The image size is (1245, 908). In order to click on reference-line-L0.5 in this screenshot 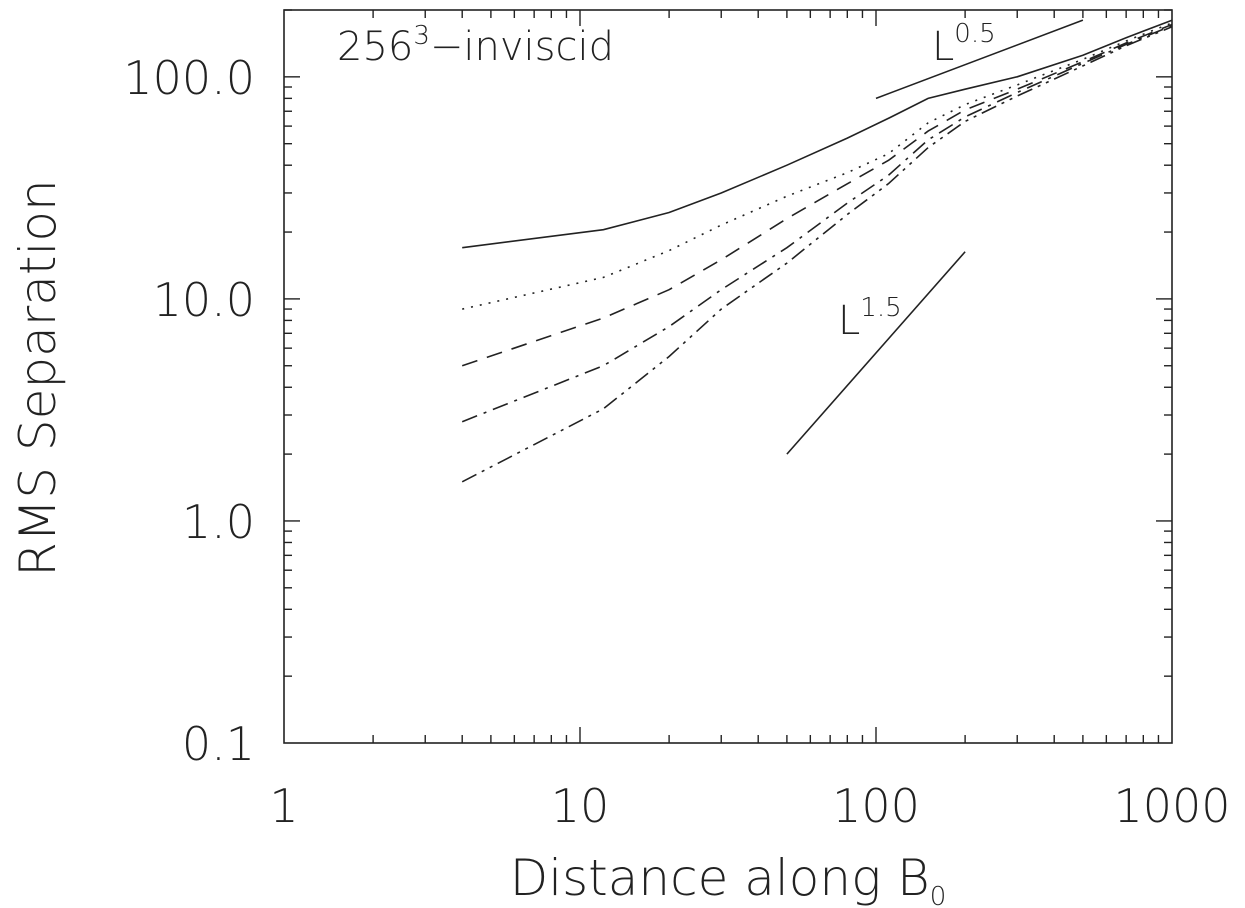, I will do `click(979, 59)`.